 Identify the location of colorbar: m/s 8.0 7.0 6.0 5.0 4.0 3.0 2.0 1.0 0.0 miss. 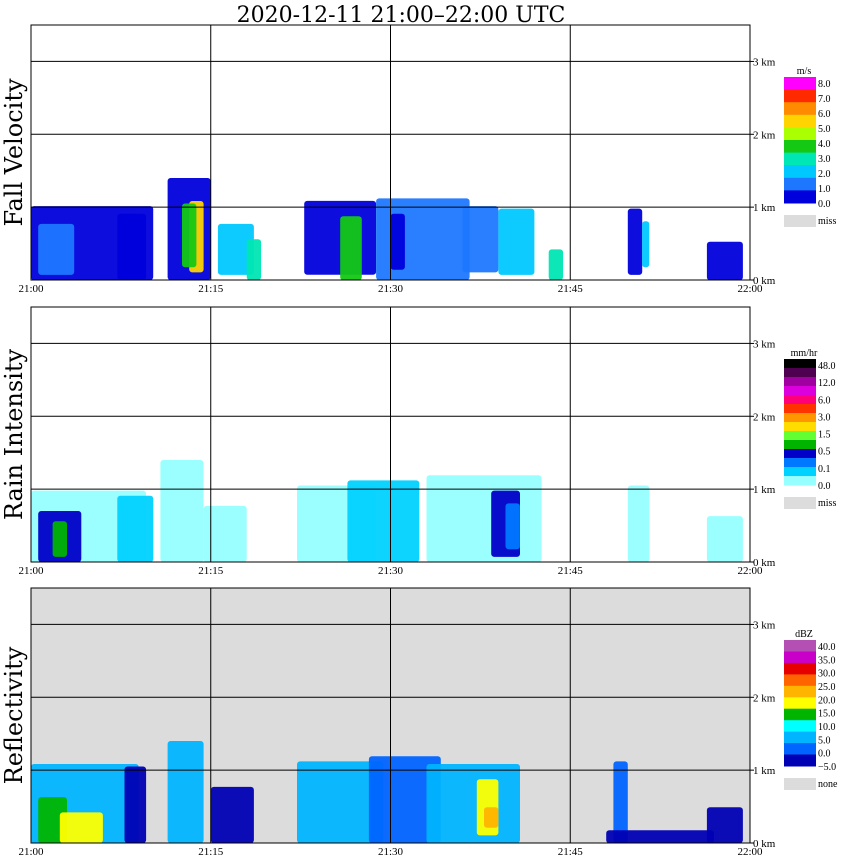
(810, 146).